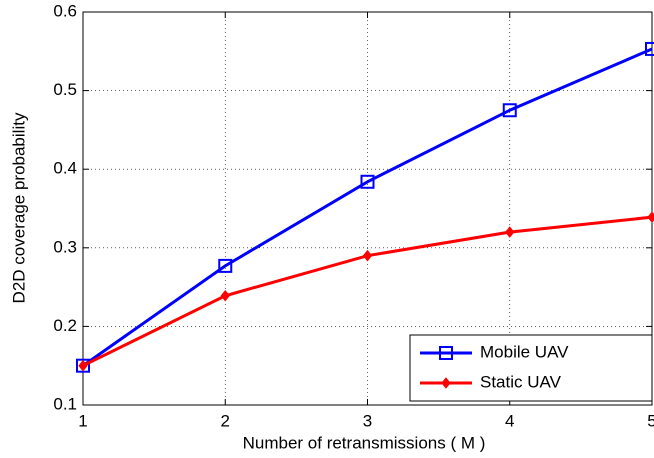  I want to click on legend-label: Mobile UAV, so click(524, 351).